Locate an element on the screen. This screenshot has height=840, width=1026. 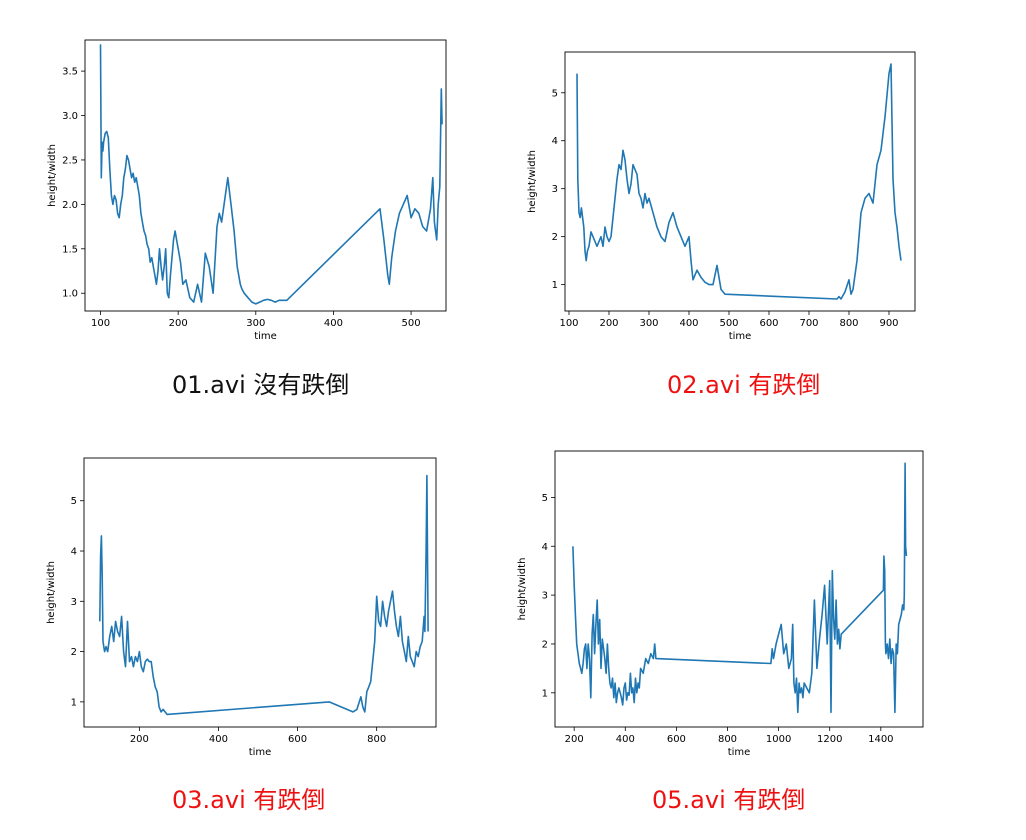
chart-caption-05: 05.avi 有跌倒 is located at coordinates (729, 800).